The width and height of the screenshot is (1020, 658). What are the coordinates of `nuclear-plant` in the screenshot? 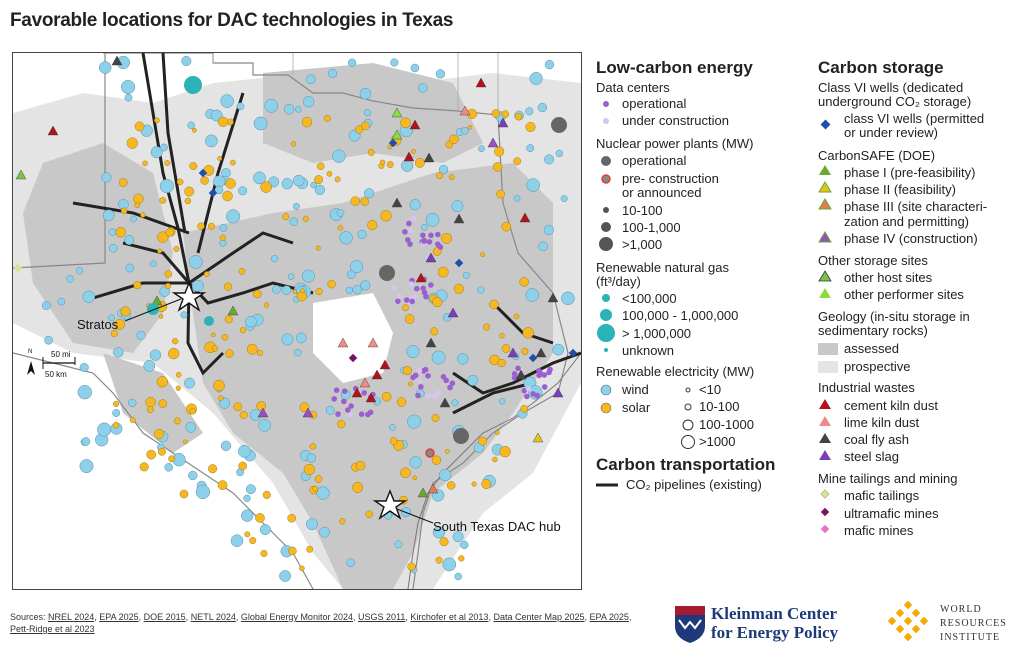 It's located at (461, 436).